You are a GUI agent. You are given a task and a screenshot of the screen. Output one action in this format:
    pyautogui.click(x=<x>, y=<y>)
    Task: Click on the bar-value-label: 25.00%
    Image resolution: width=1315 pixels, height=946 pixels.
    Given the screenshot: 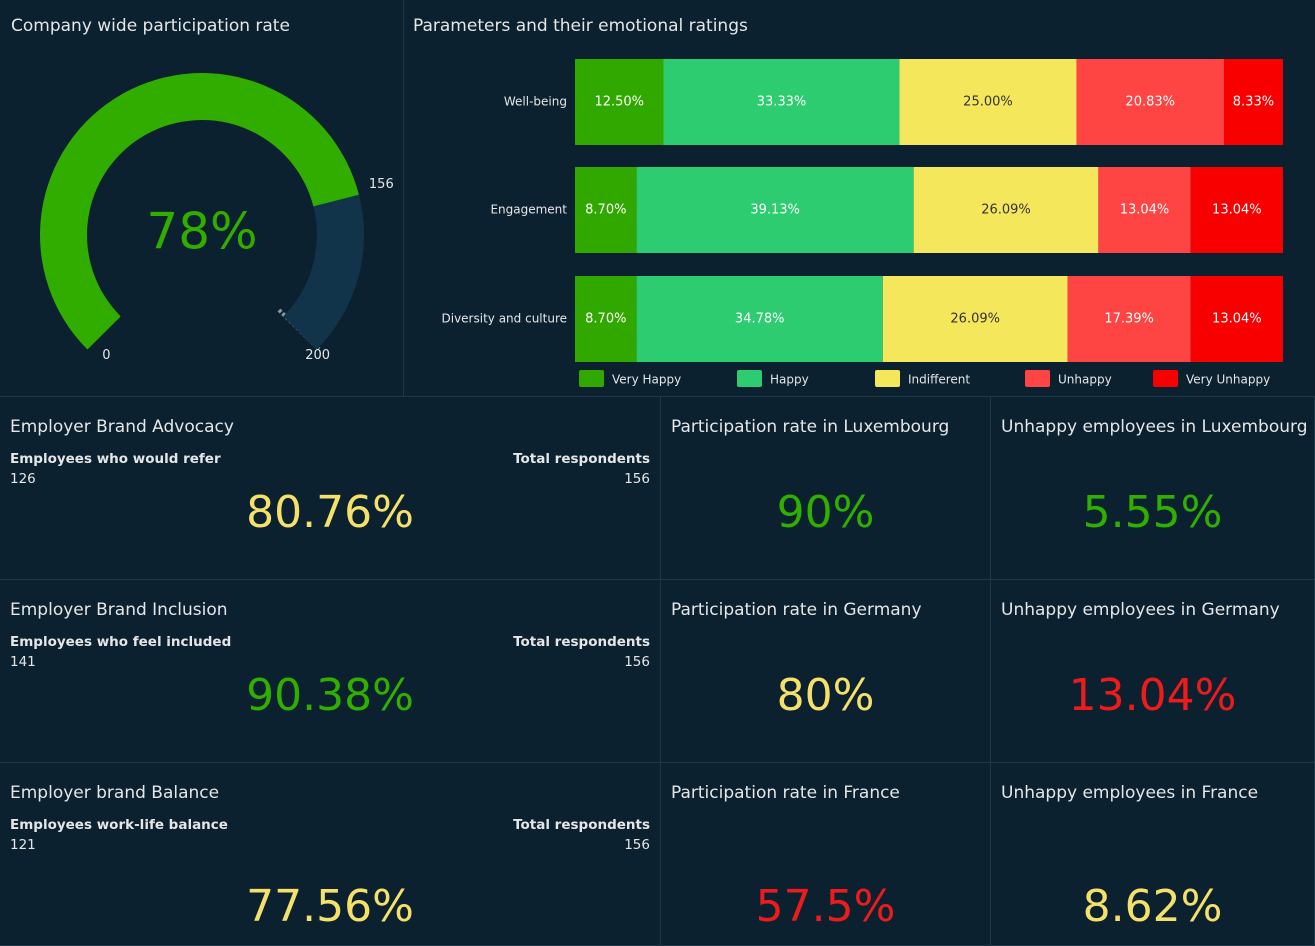 What is the action you would take?
    pyautogui.click(x=988, y=102)
    